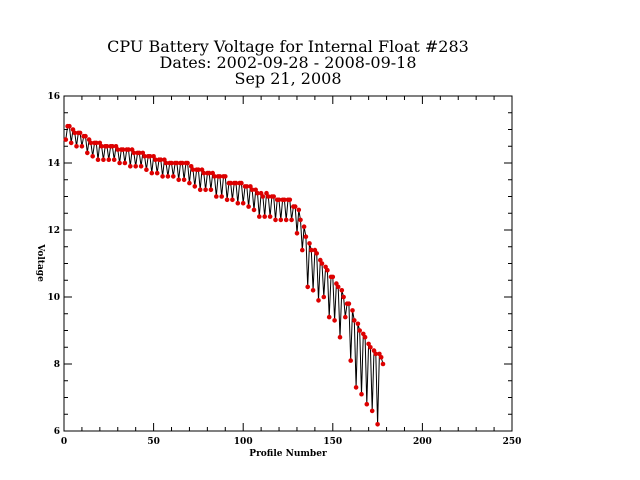 Image resolution: width=640 pixels, height=480 pixels. Describe the element at coordinates (332, 442) in the screenshot. I see `x-tick-label: 150` at that location.